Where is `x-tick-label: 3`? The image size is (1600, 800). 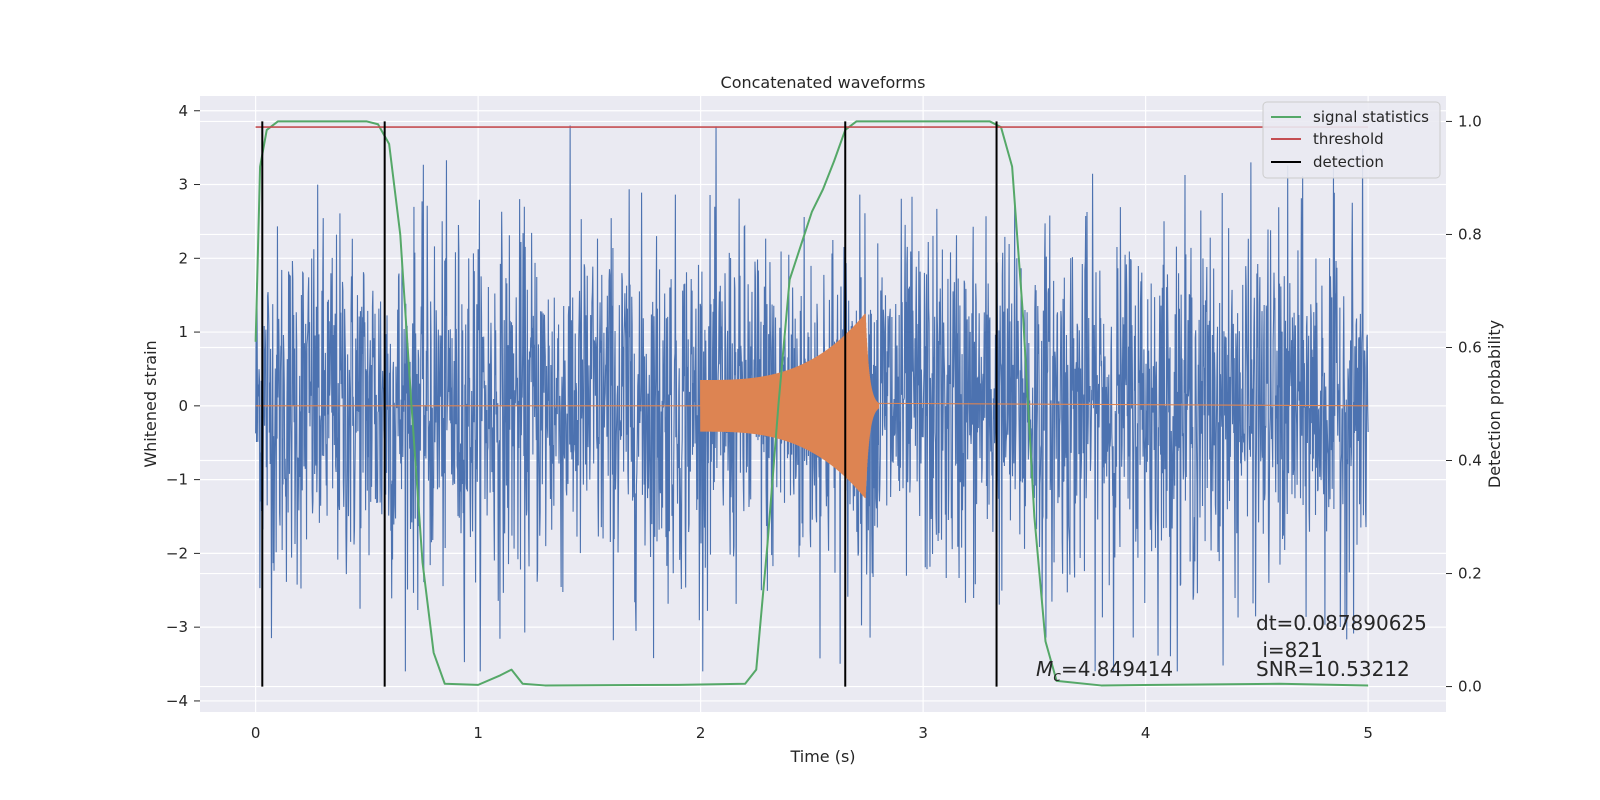 x-tick-label: 3 is located at coordinates (923, 733).